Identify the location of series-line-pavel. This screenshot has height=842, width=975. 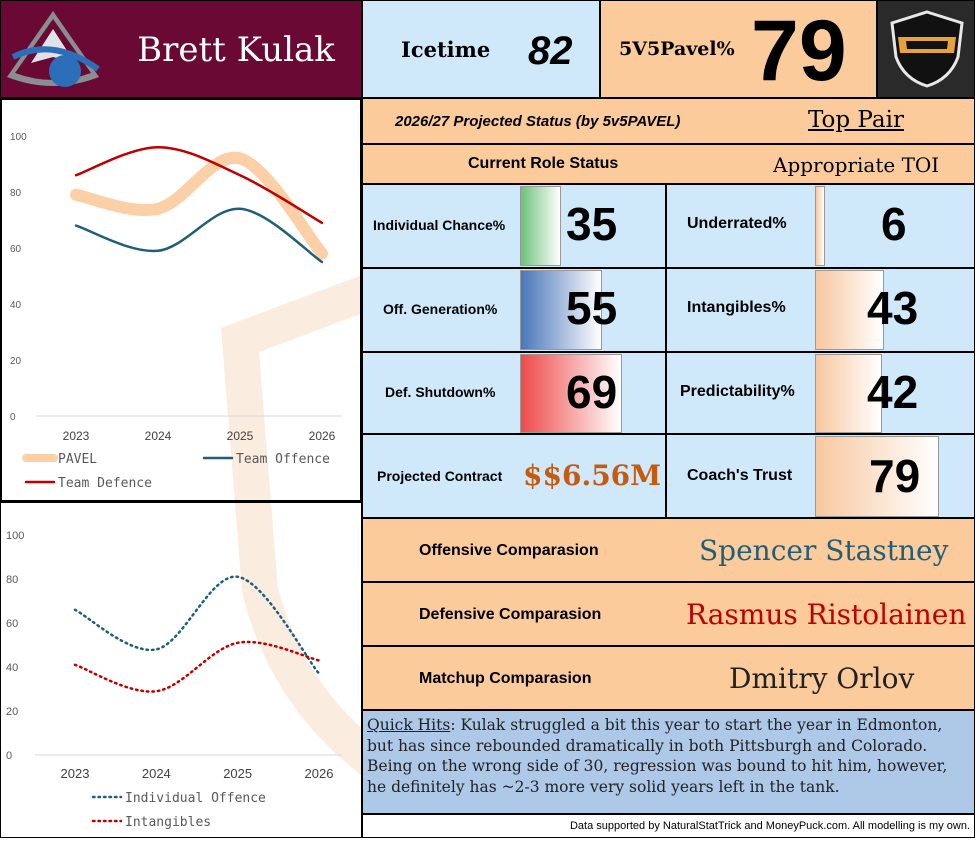
(199, 205).